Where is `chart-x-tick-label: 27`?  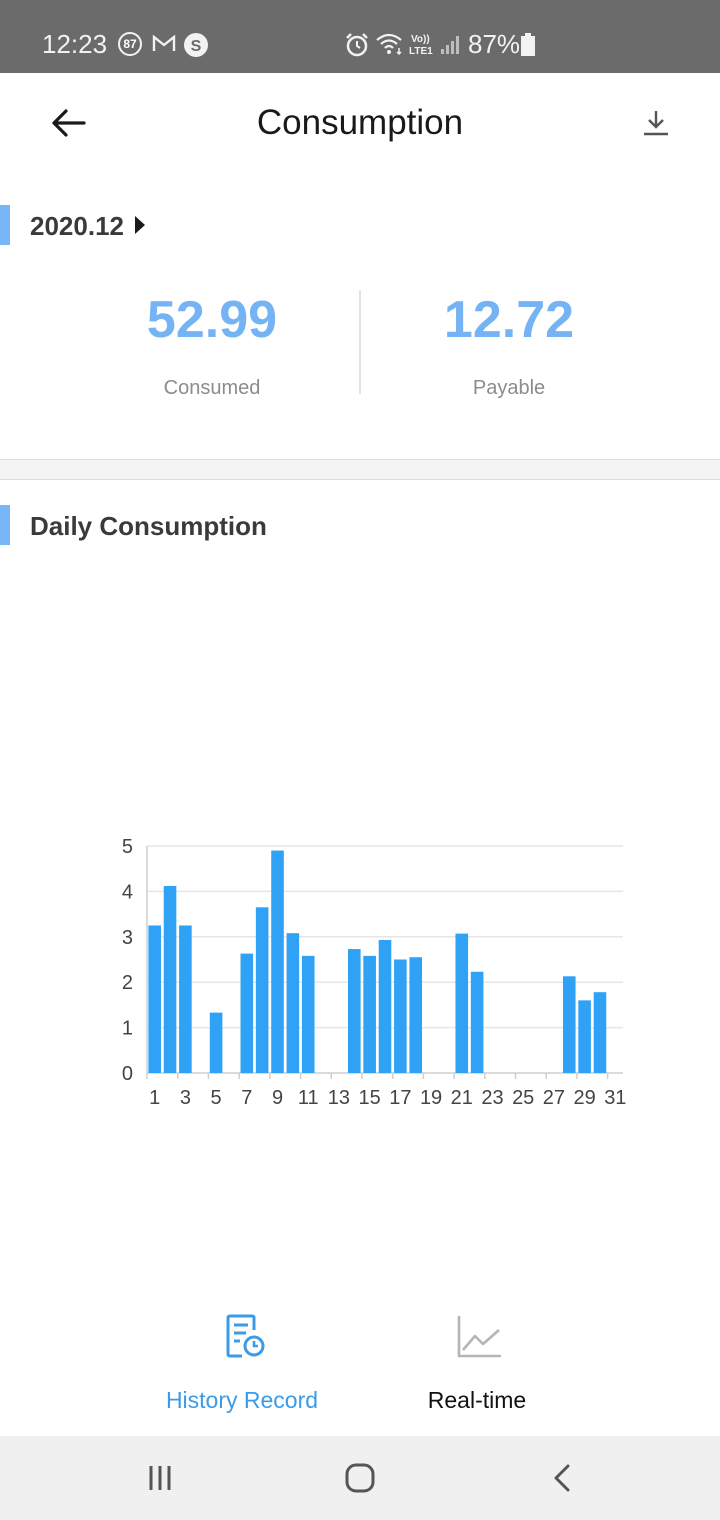
chart-x-tick-label: 27 is located at coordinates (554, 1098).